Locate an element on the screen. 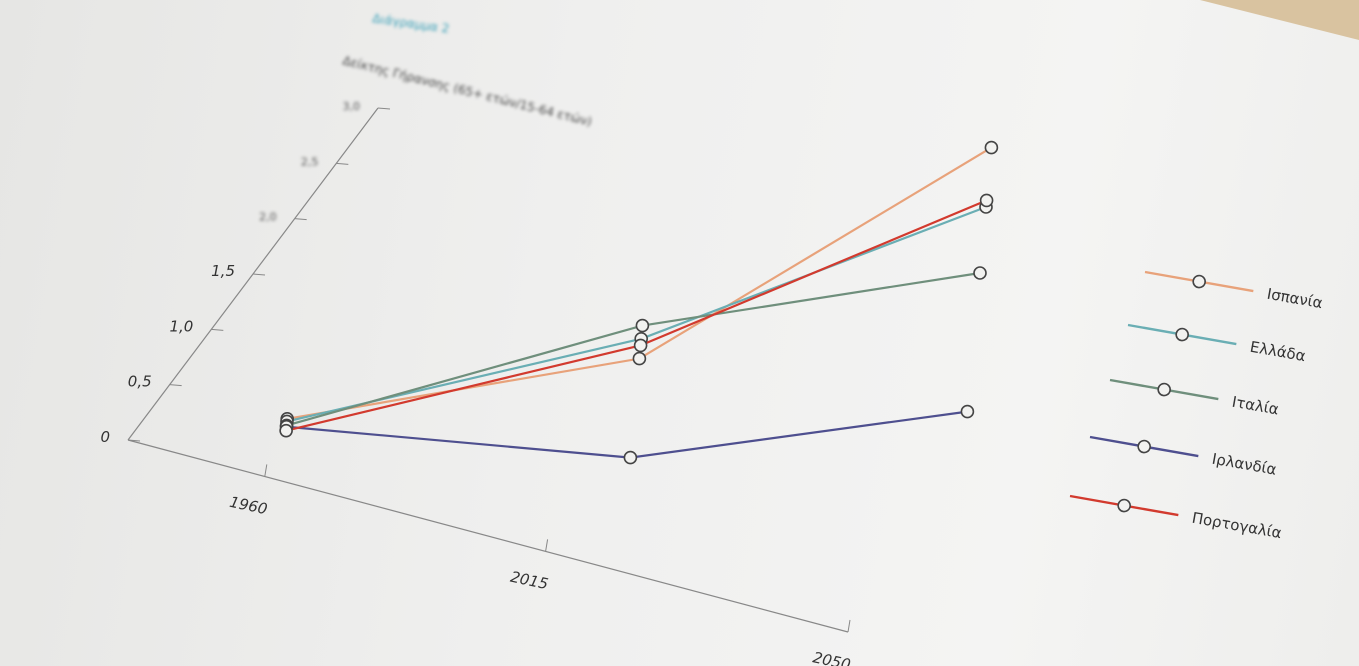  y-tick-label: 2,0 is located at coordinates (268, 217).